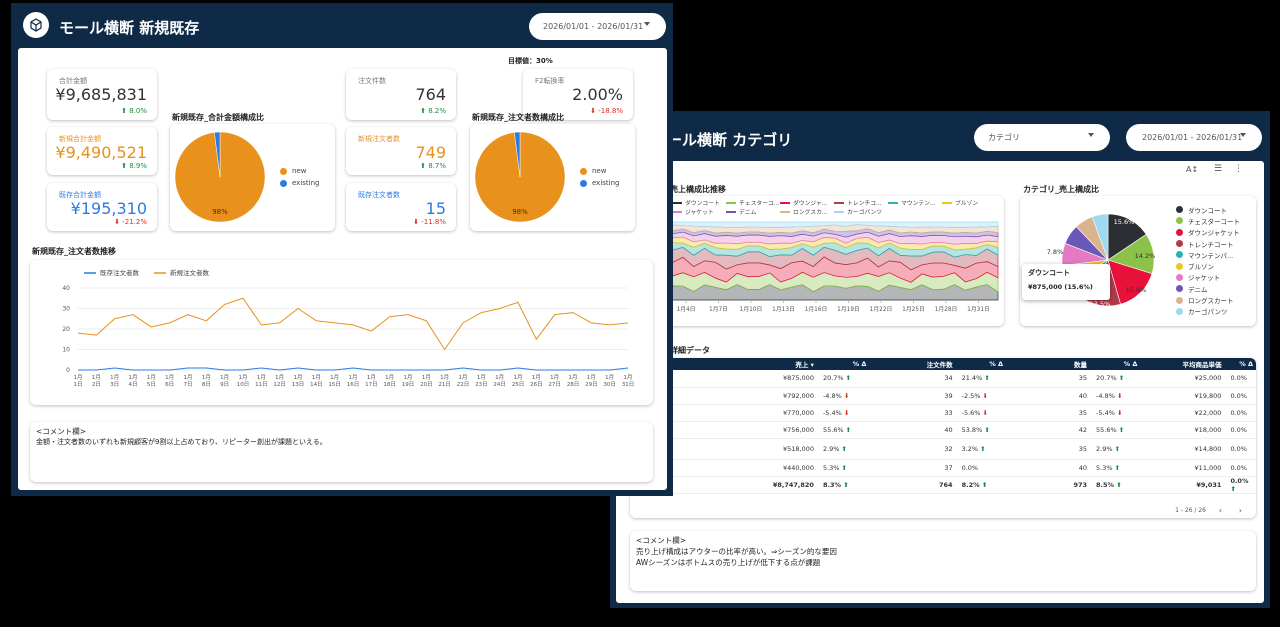 This screenshot has width=1280, height=627. What do you see at coordinates (1238, 169) in the screenshot?
I see `more-options-icon: ⋮` at bounding box center [1238, 169].